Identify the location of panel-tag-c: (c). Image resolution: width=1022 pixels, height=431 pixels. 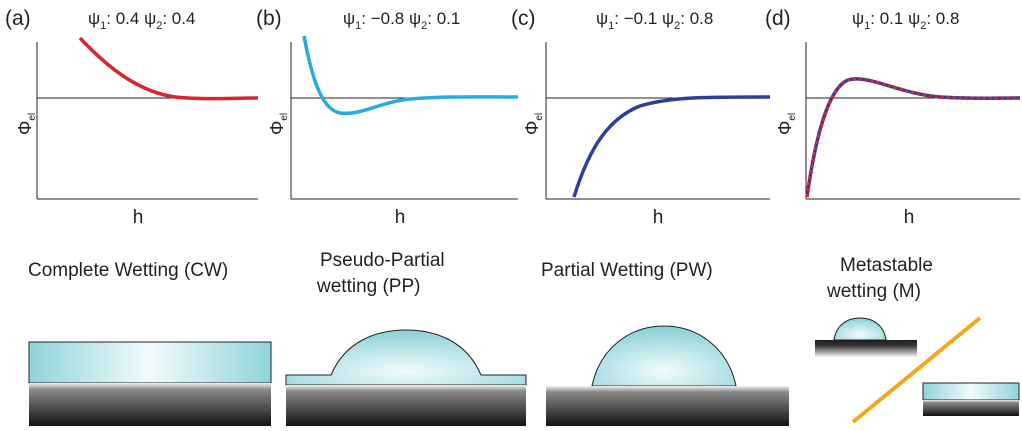
(523, 18).